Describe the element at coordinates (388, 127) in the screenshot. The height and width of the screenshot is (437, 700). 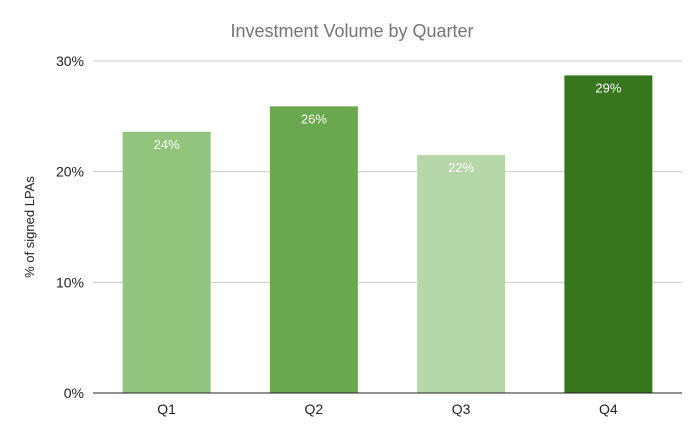
I see `data-labels: 24% 26% 22% 29%` at that location.